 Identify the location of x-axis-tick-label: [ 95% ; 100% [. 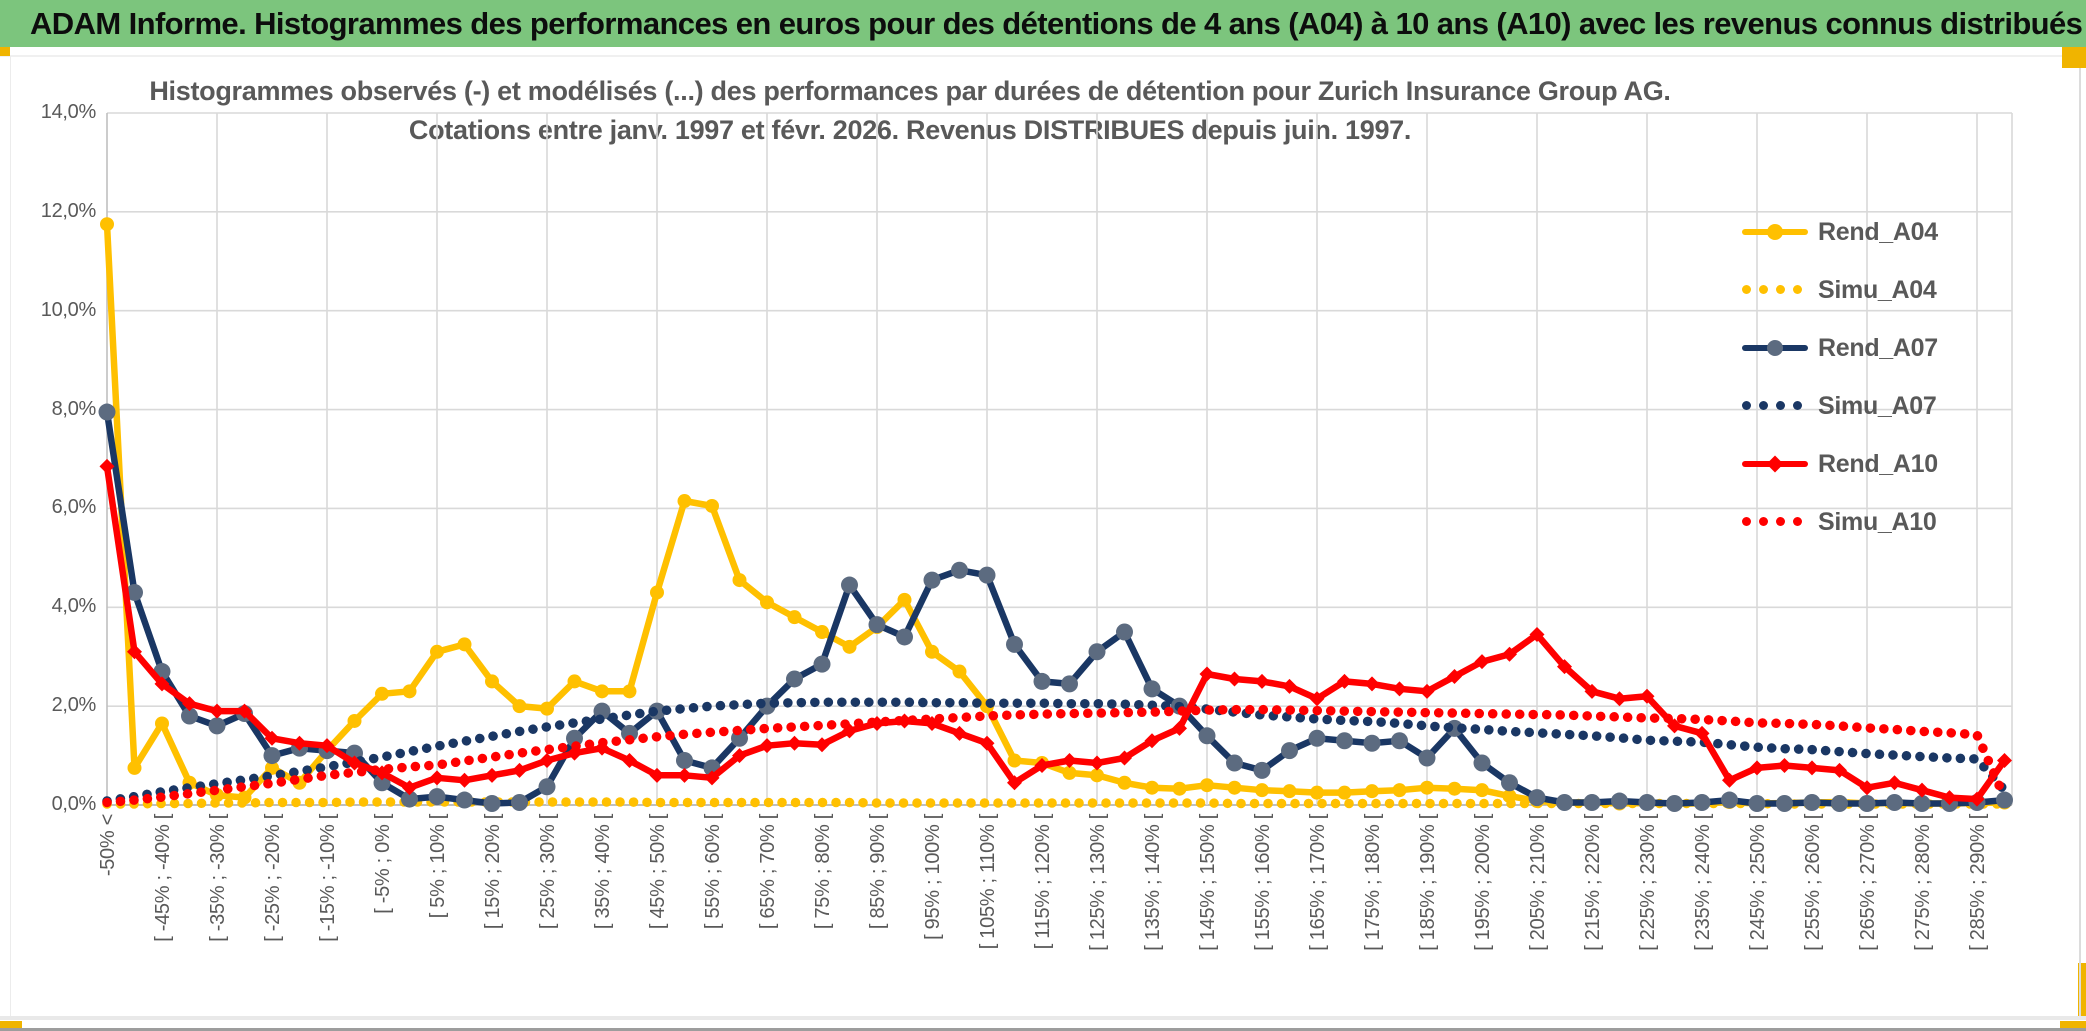
(933, 876).